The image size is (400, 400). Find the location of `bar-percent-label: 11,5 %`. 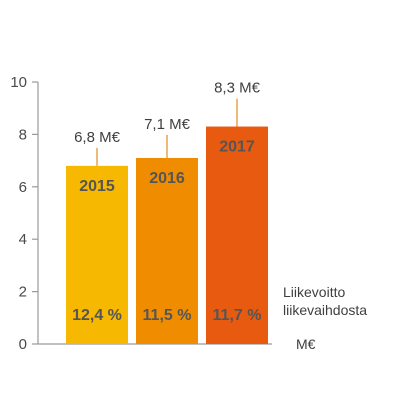

bar-percent-label: 11,5 % is located at coordinates (167, 315).